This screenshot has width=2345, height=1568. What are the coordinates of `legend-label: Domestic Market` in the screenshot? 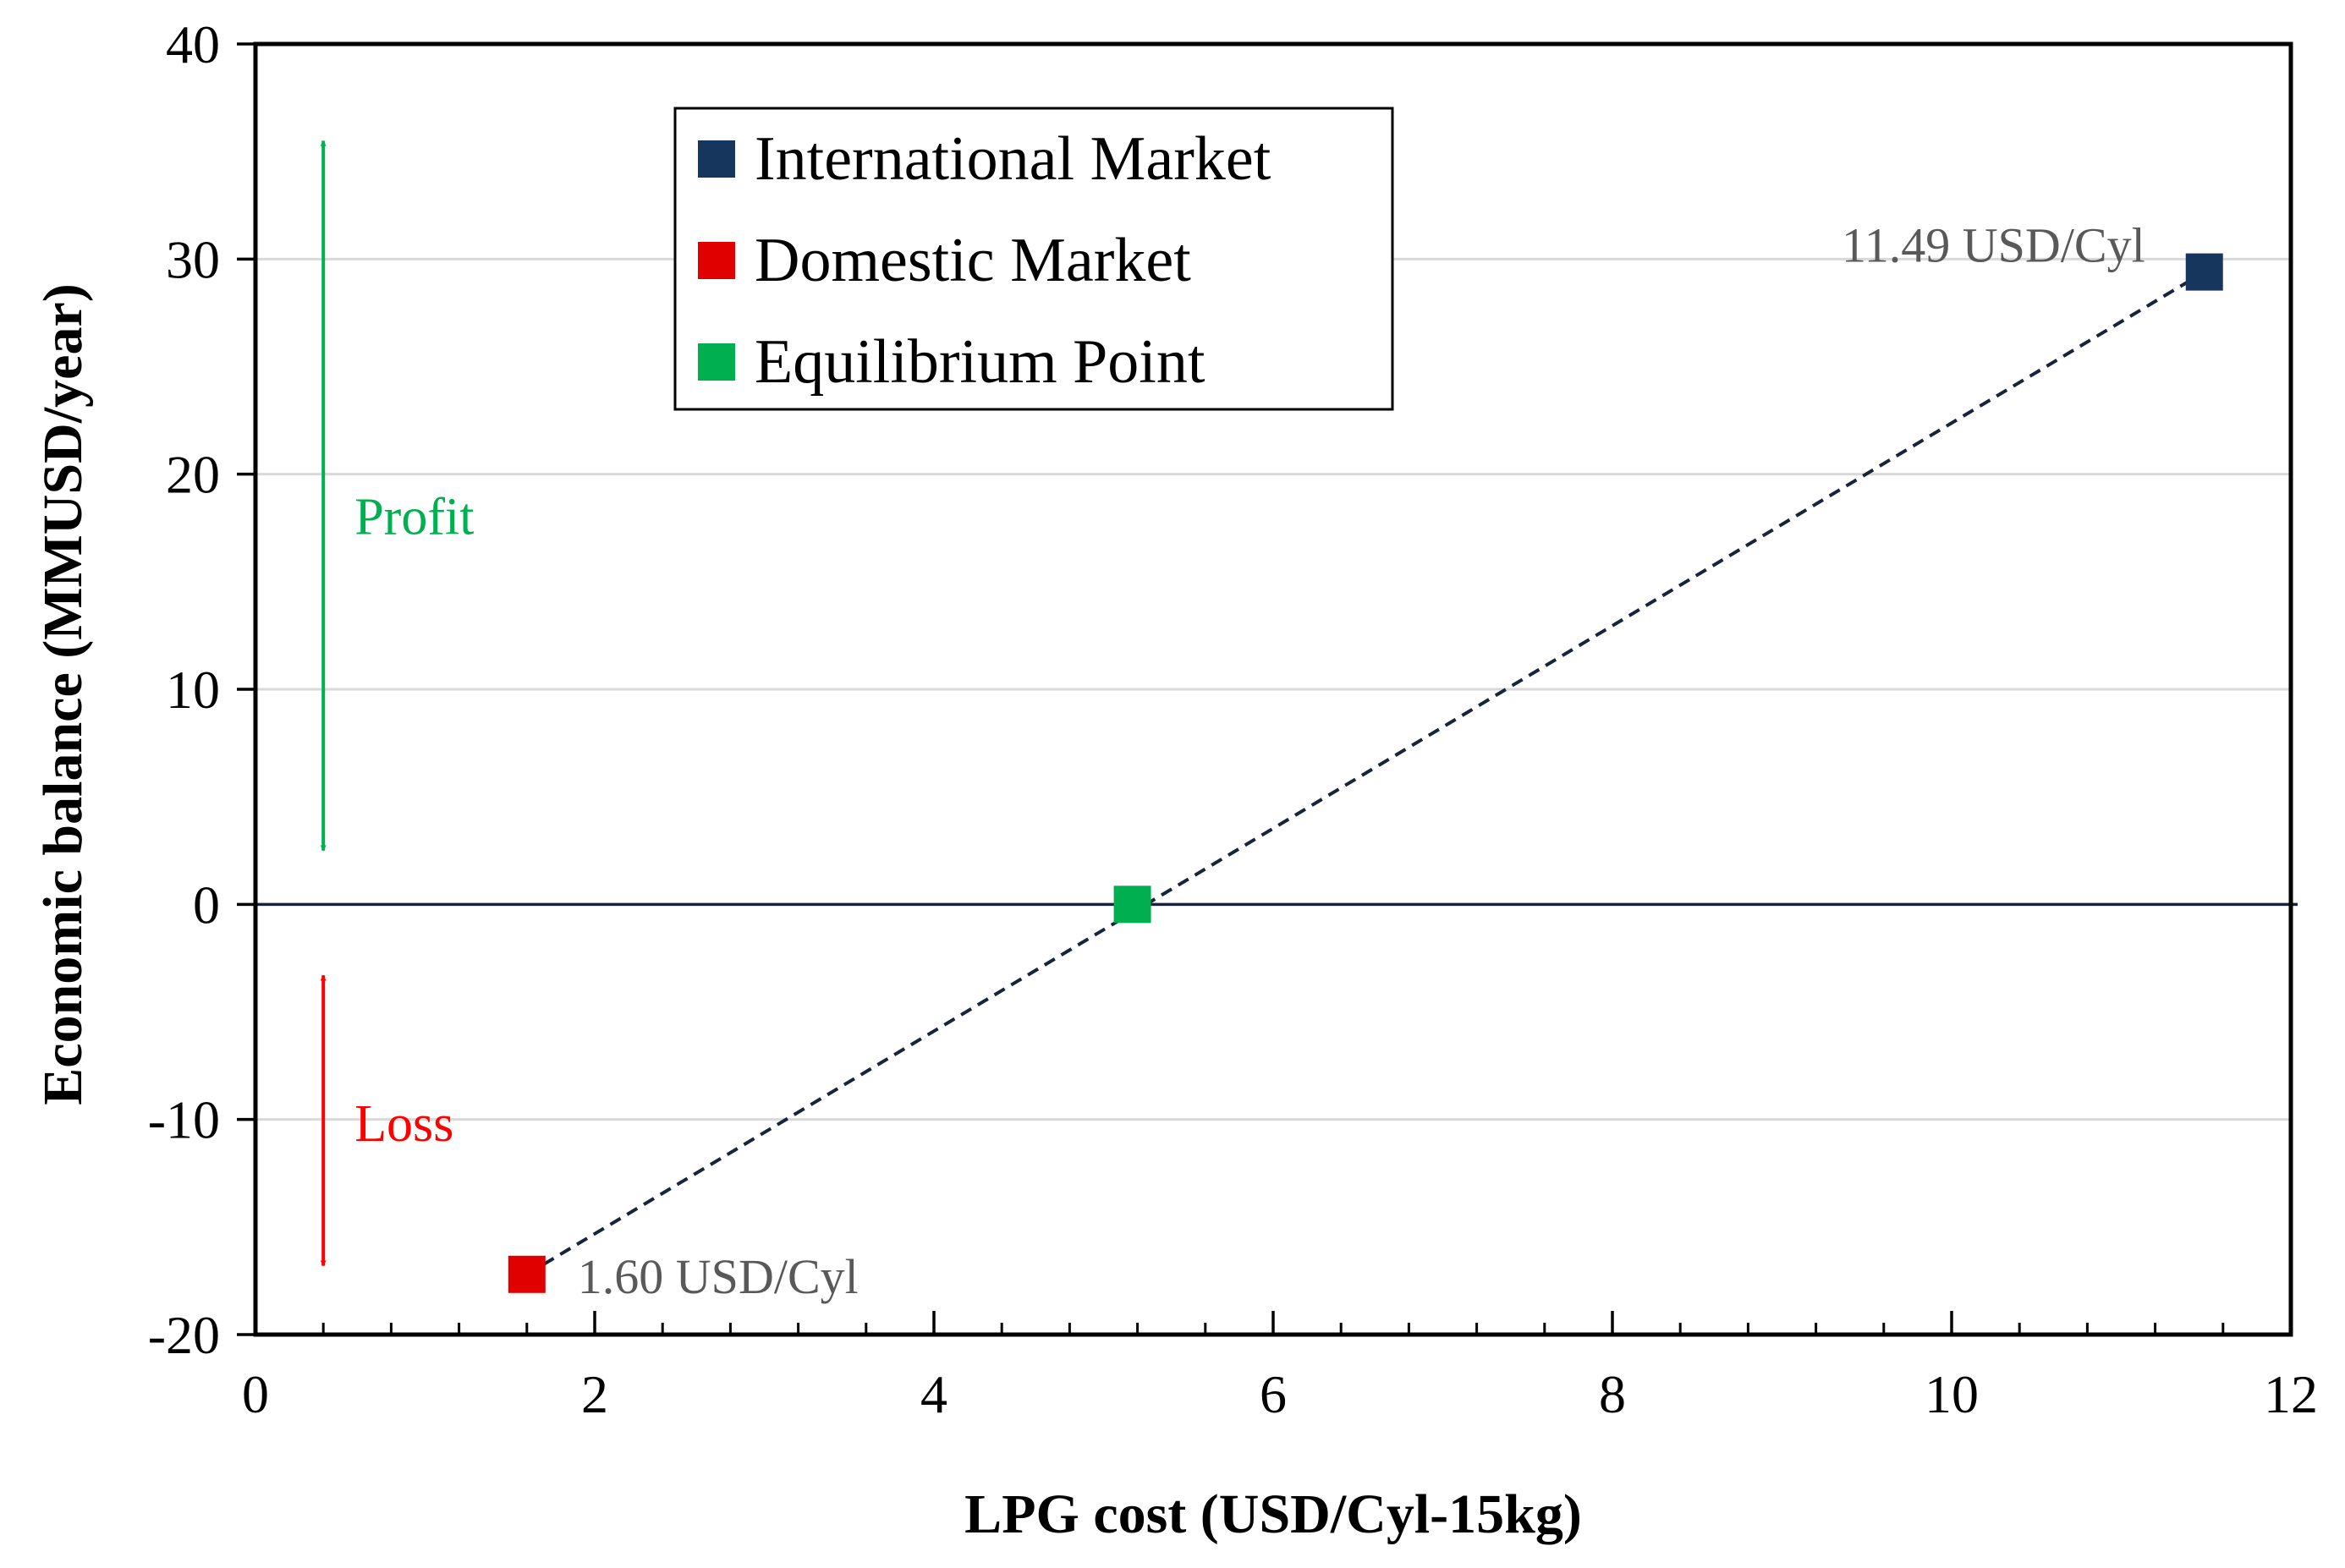 It's located at (973, 260).